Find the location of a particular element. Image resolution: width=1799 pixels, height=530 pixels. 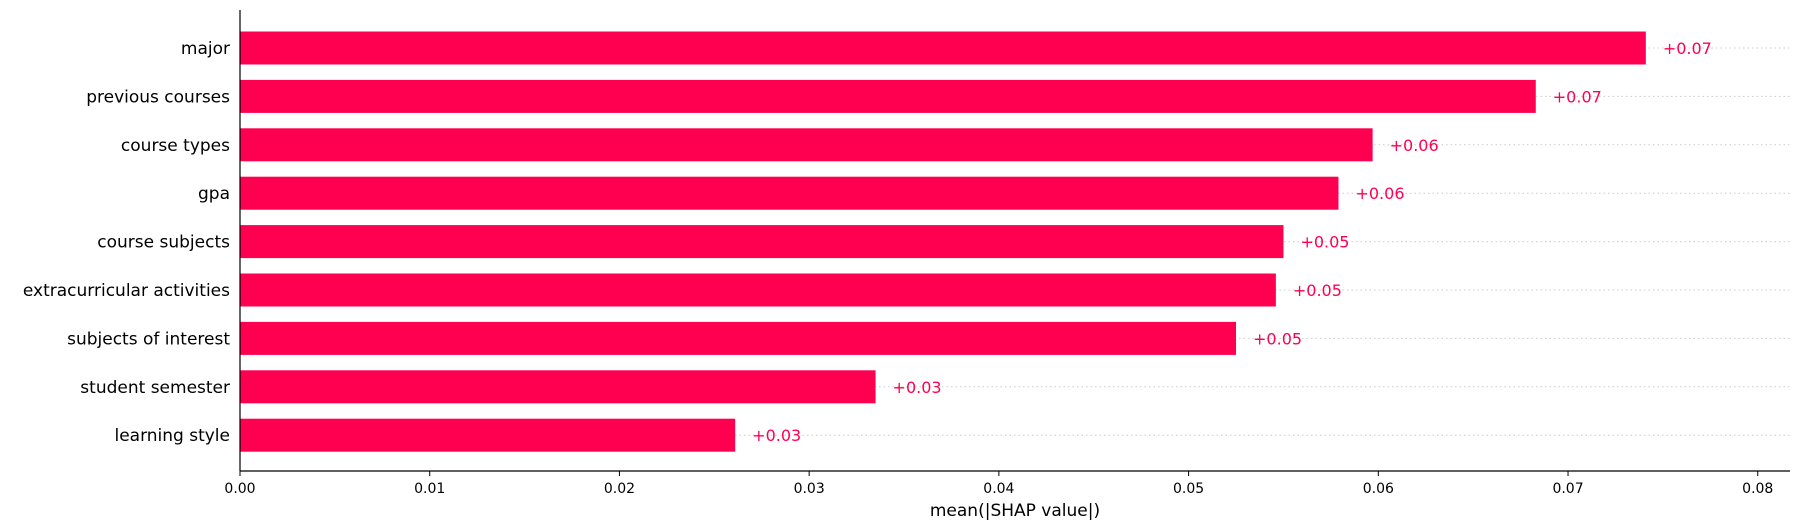

category-label: gpa is located at coordinates (214, 194).